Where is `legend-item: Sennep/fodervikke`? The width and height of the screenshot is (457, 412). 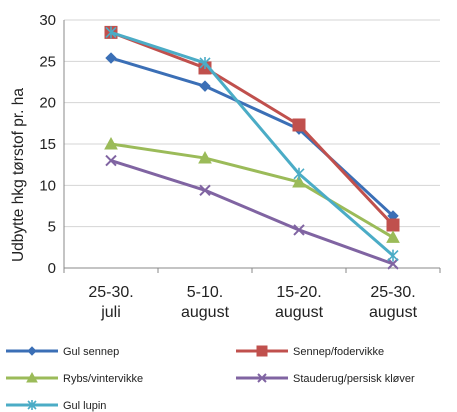 legend-item: Sennep/fodervikke is located at coordinates (310, 351).